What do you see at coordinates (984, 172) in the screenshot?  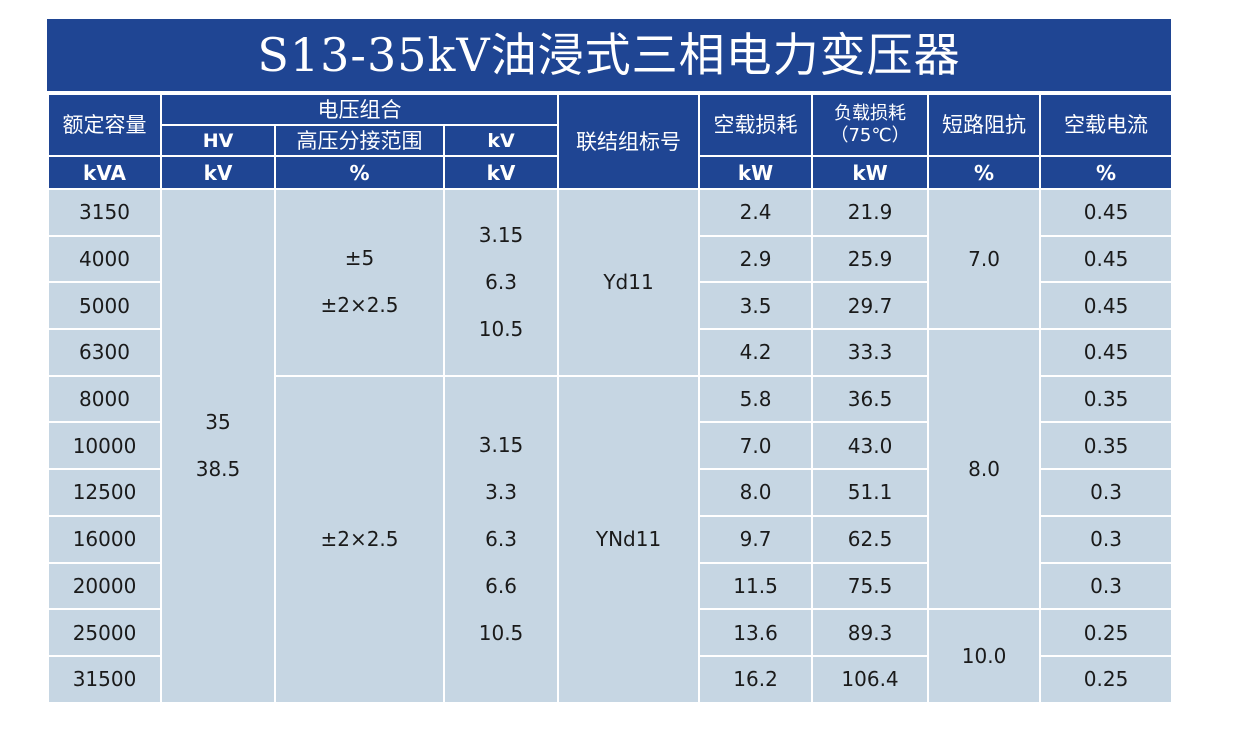 I see `unit-impedance: %` at bounding box center [984, 172].